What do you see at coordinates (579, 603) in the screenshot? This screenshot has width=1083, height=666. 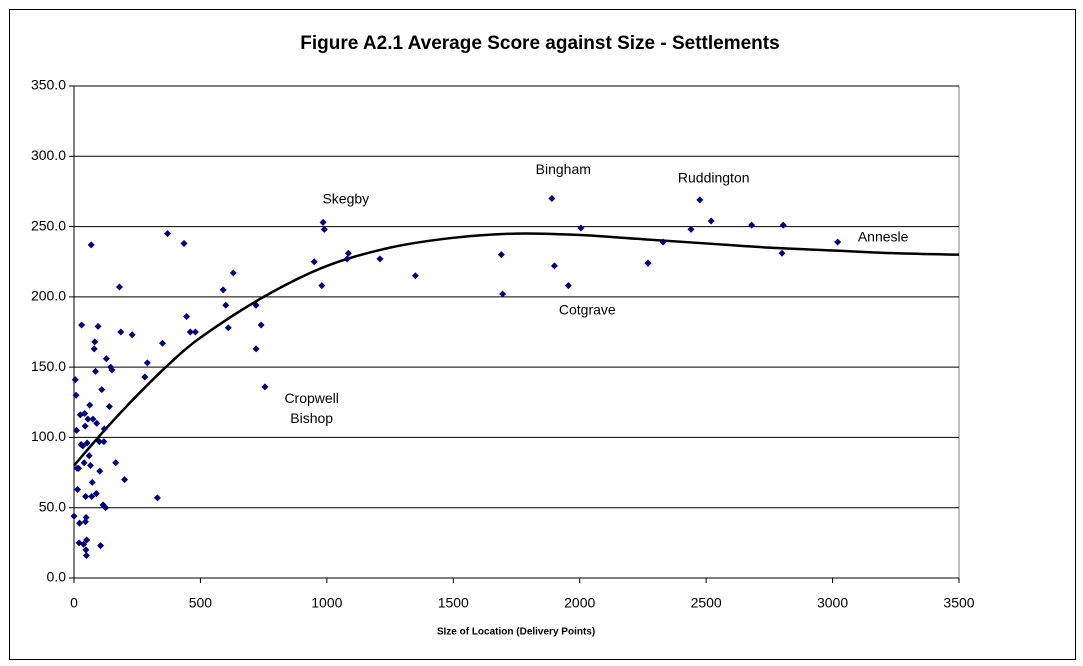 I see `x-tick-label: 2000` at bounding box center [579, 603].